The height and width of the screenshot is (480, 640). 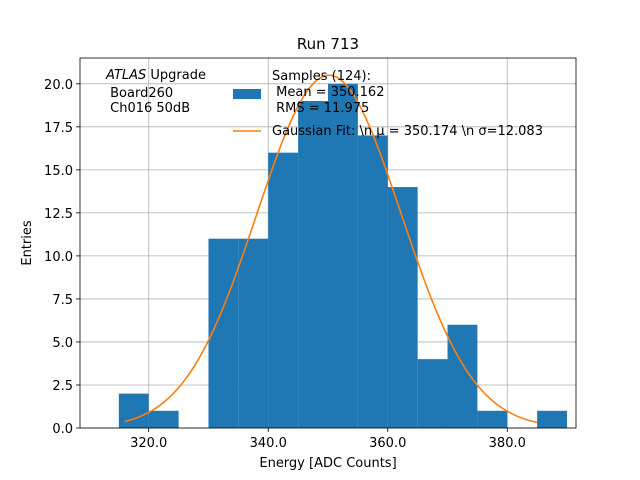 What do you see at coordinates (320, 108) in the screenshot?
I see `legend-samples-line: RMS = 11.975` at bounding box center [320, 108].